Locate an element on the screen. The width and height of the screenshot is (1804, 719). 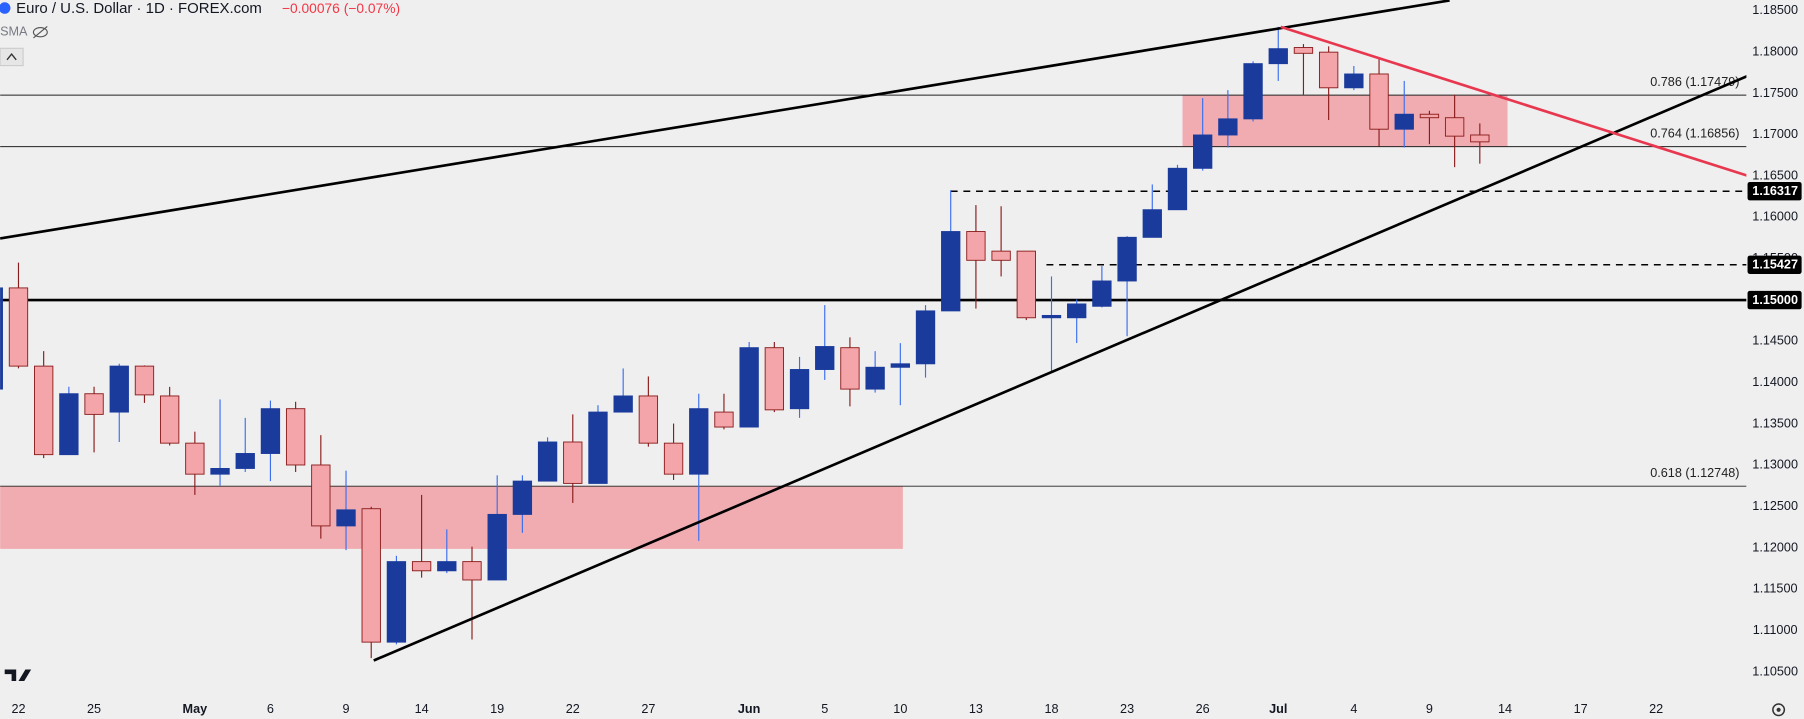
trendline is located at coordinates (1513, 101).